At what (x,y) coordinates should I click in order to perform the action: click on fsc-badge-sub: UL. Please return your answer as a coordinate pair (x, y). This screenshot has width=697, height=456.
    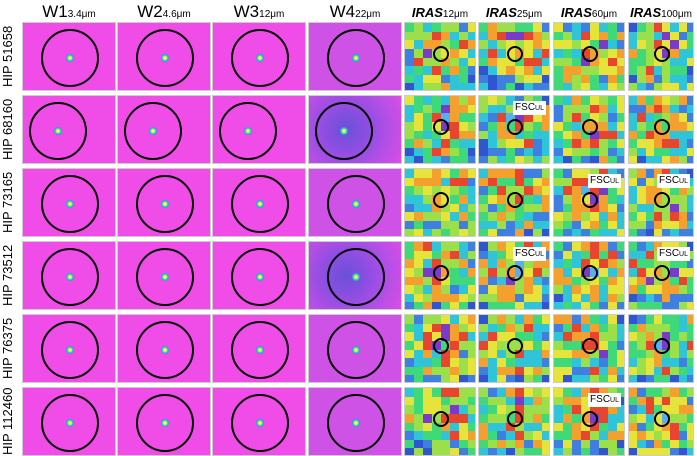
    Looking at the image, I should click on (539, 254).